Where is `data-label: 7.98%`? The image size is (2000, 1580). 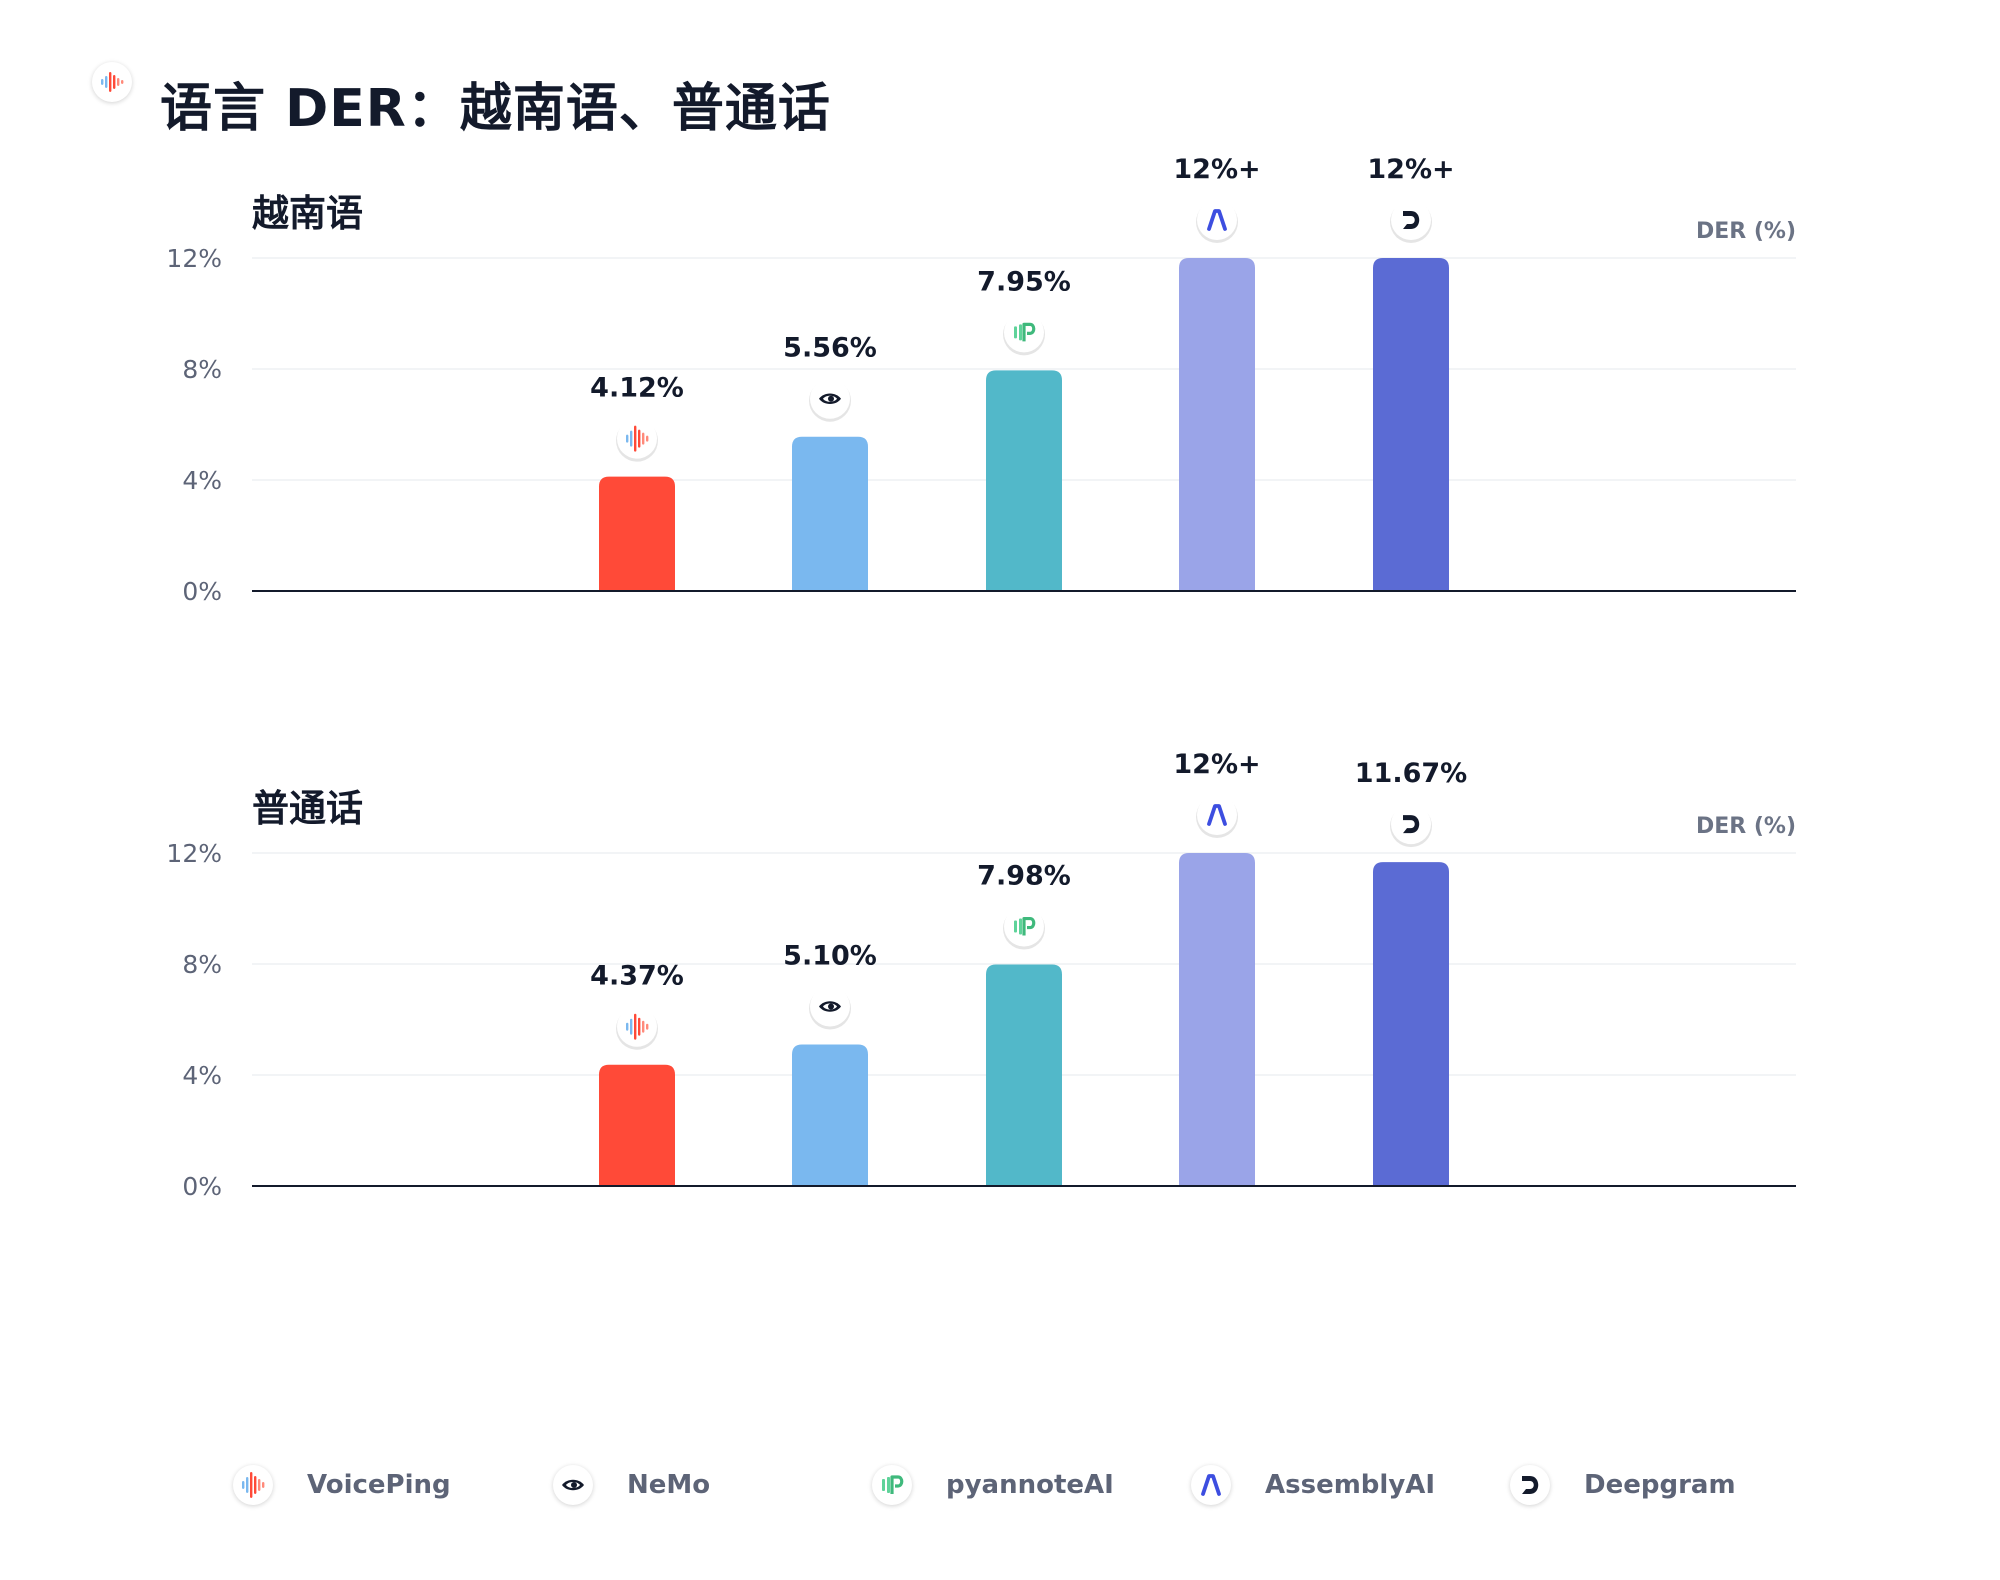
data-label: 7.98% is located at coordinates (1024, 876).